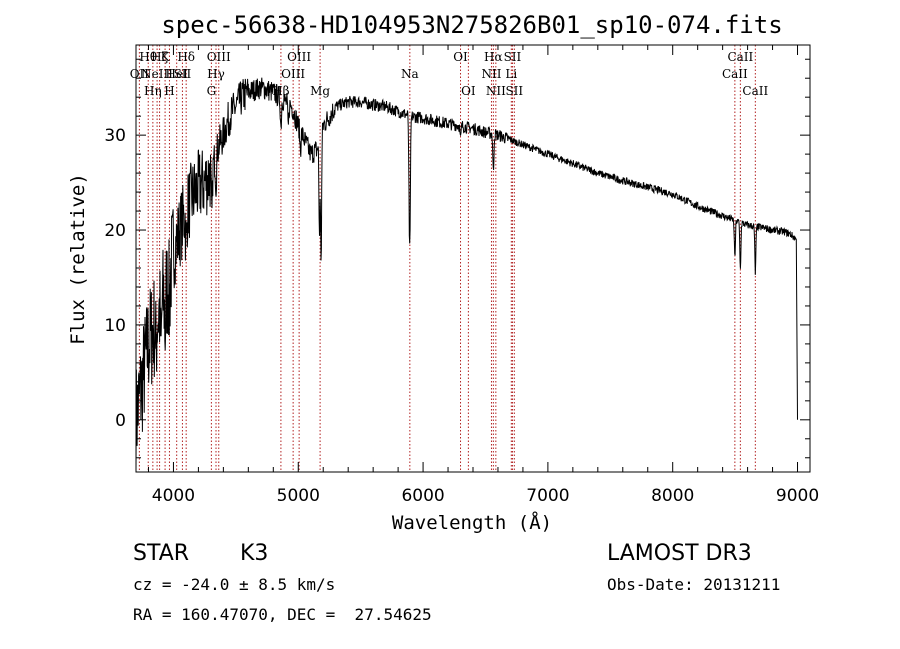 This screenshot has height=649, width=900. What do you see at coordinates (514, 91) in the screenshot?
I see `line-label-25: SII` at bounding box center [514, 91].